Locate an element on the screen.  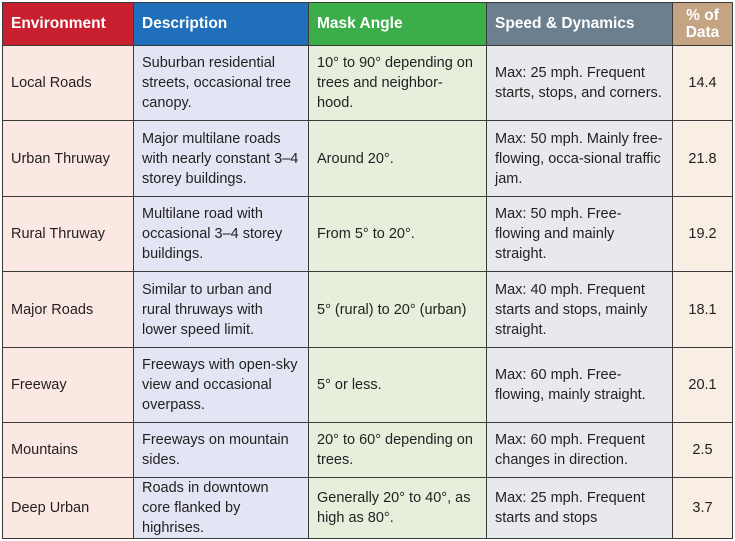
cell-description: Freeways on mountain sides. is located at coordinates (221, 450).